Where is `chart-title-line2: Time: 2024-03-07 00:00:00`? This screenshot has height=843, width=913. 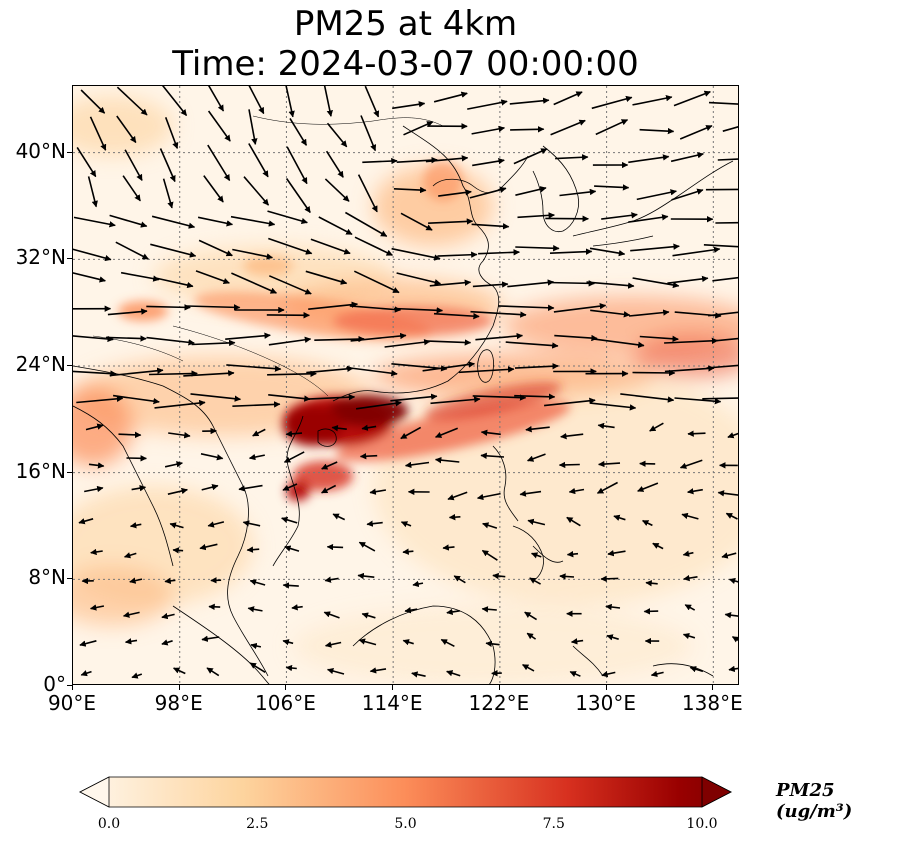
chart-title-line2: Time: 2024-03-07 00:00:00 is located at coordinates (405, 64).